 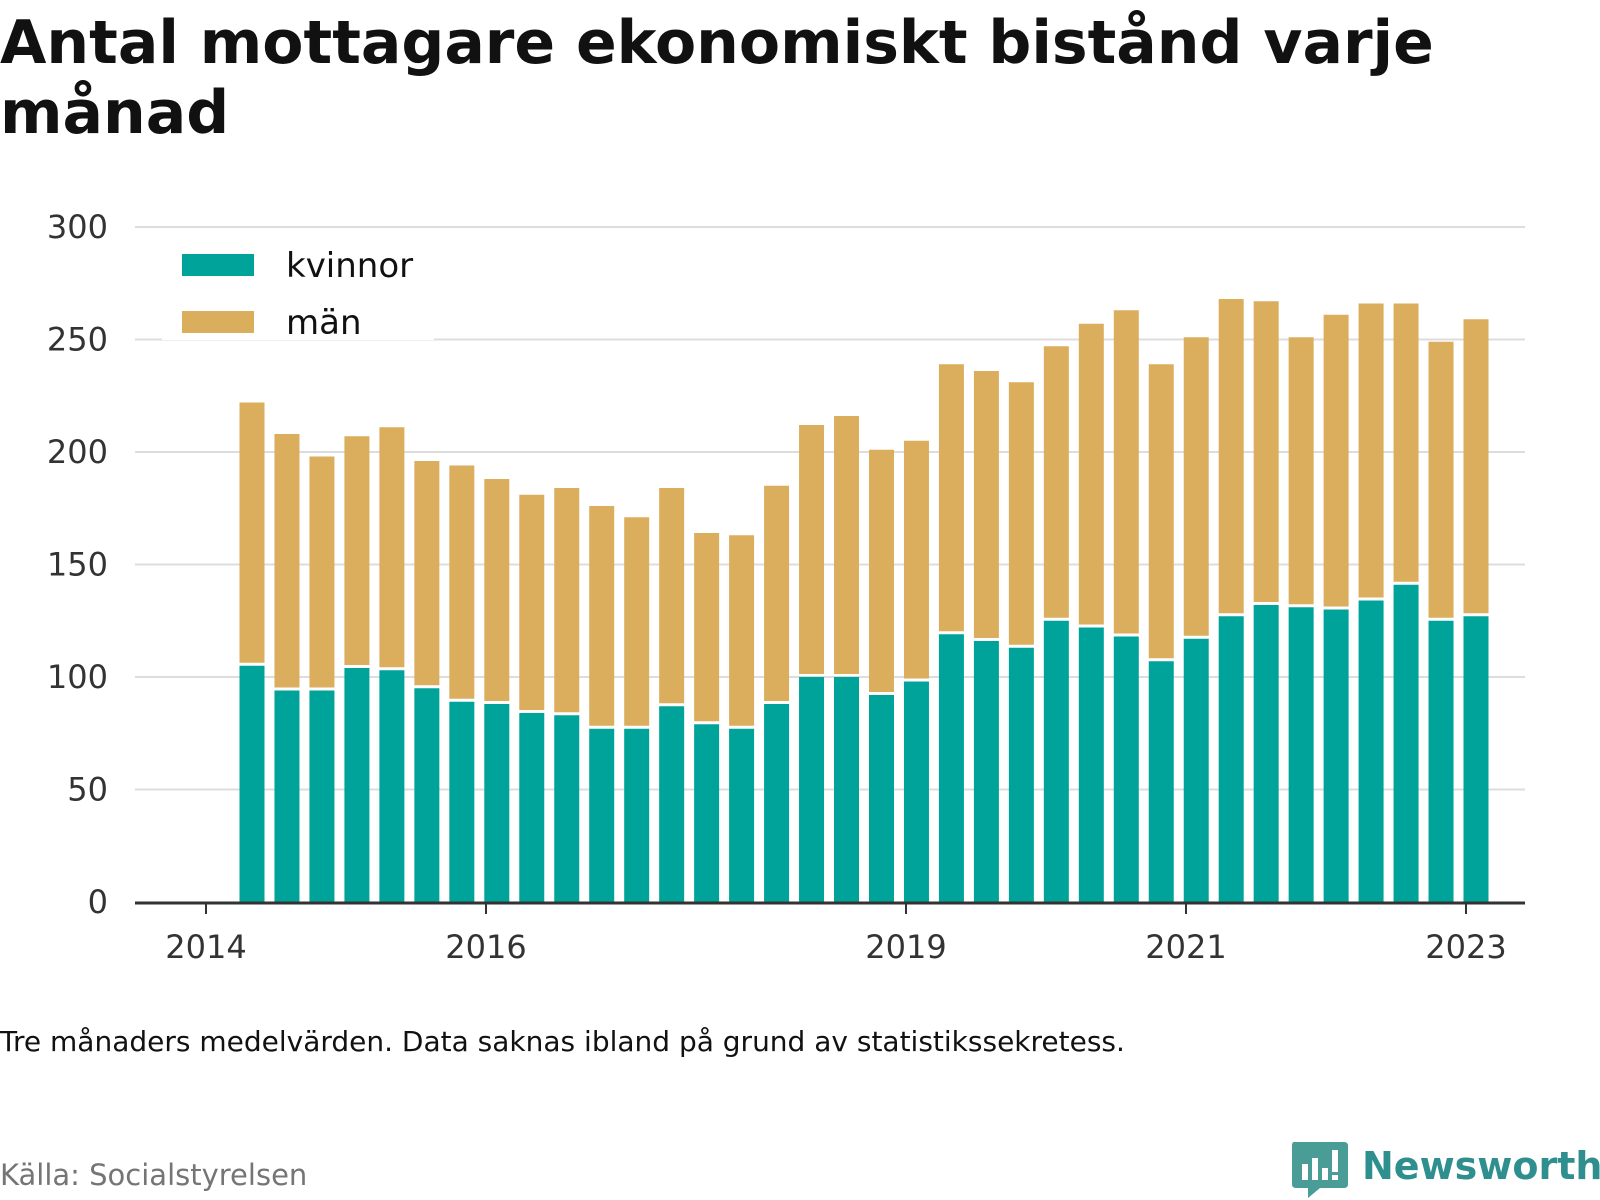 What do you see at coordinates (77, 340) in the screenshot?
I see `y-tick-label: 250` at bounding box center [77, 340].